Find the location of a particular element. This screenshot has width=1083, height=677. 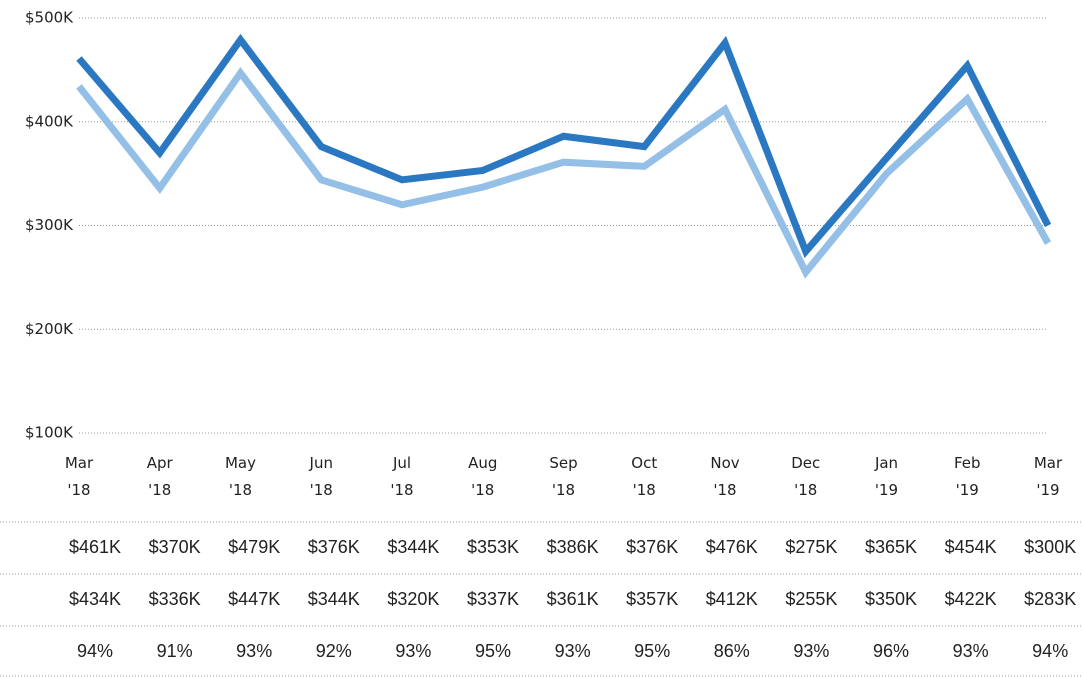

table-cell: 91% is located at coordinates (175, 651).